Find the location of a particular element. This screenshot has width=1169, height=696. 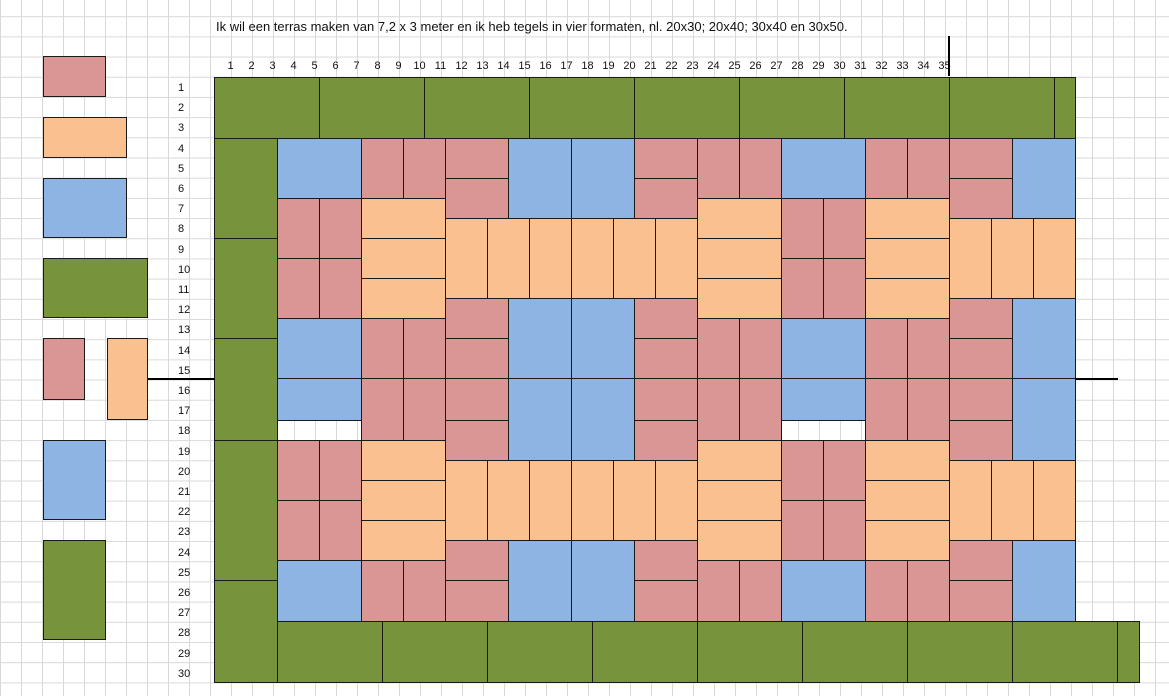

column-header: 6 is located at coordinates (335, 66).